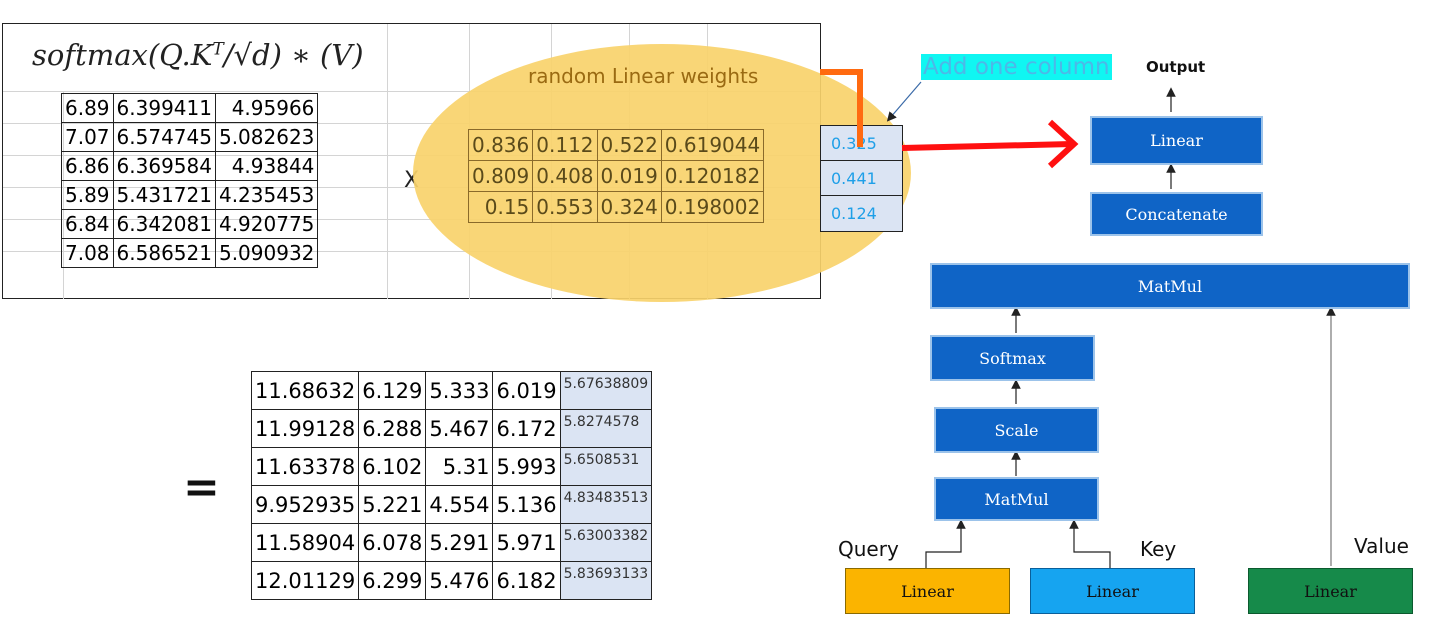 The image size is (1429, 637). What do you see at coordinates (1016, 67) in the screenshot?
I see `add-column-label: Add one column` at bounding box center [1016, 67].